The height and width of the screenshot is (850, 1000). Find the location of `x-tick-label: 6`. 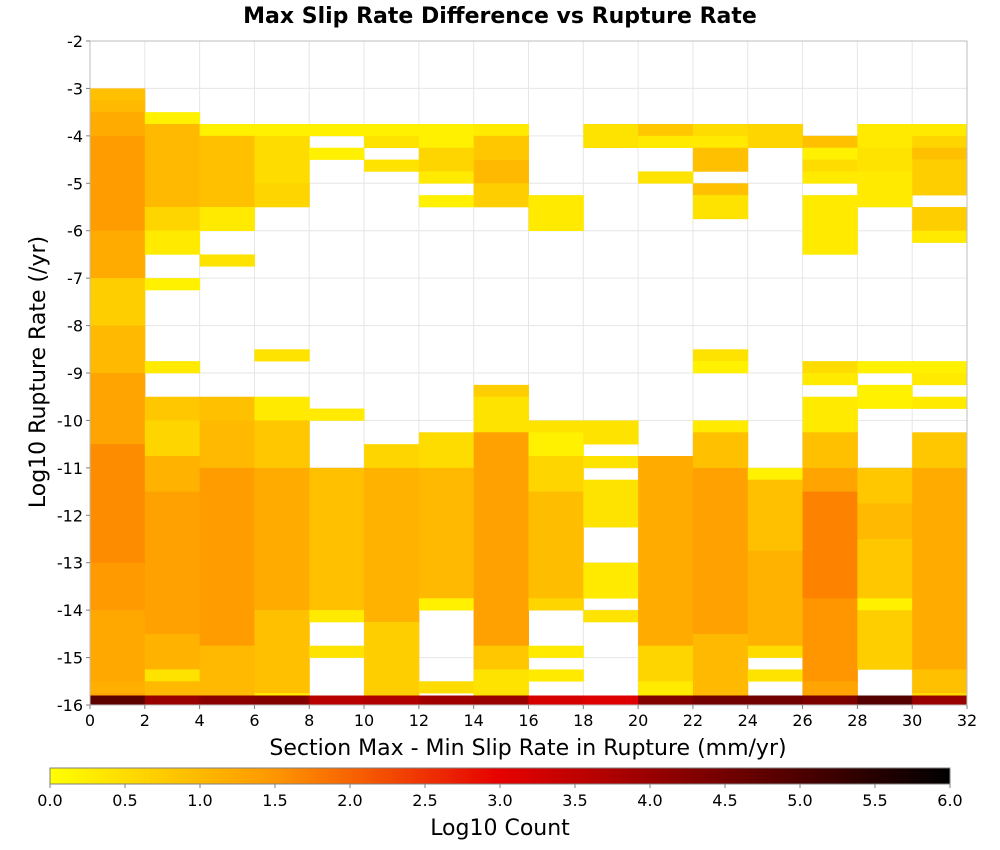

x-tick-label: 6 is located at coordinates (254, 720).